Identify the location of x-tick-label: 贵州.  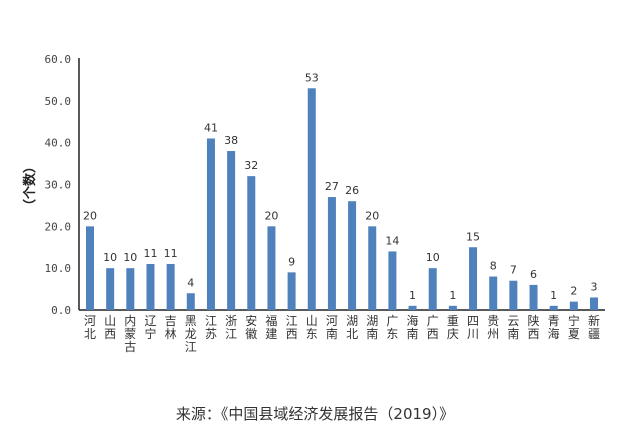
(493, 327).